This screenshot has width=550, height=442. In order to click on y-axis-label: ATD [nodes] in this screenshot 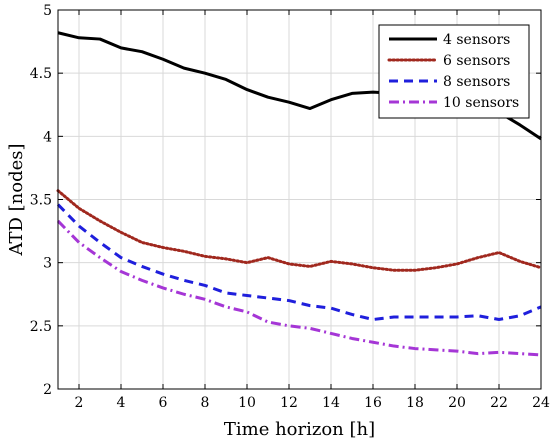, I will do `click(16, 199)`.